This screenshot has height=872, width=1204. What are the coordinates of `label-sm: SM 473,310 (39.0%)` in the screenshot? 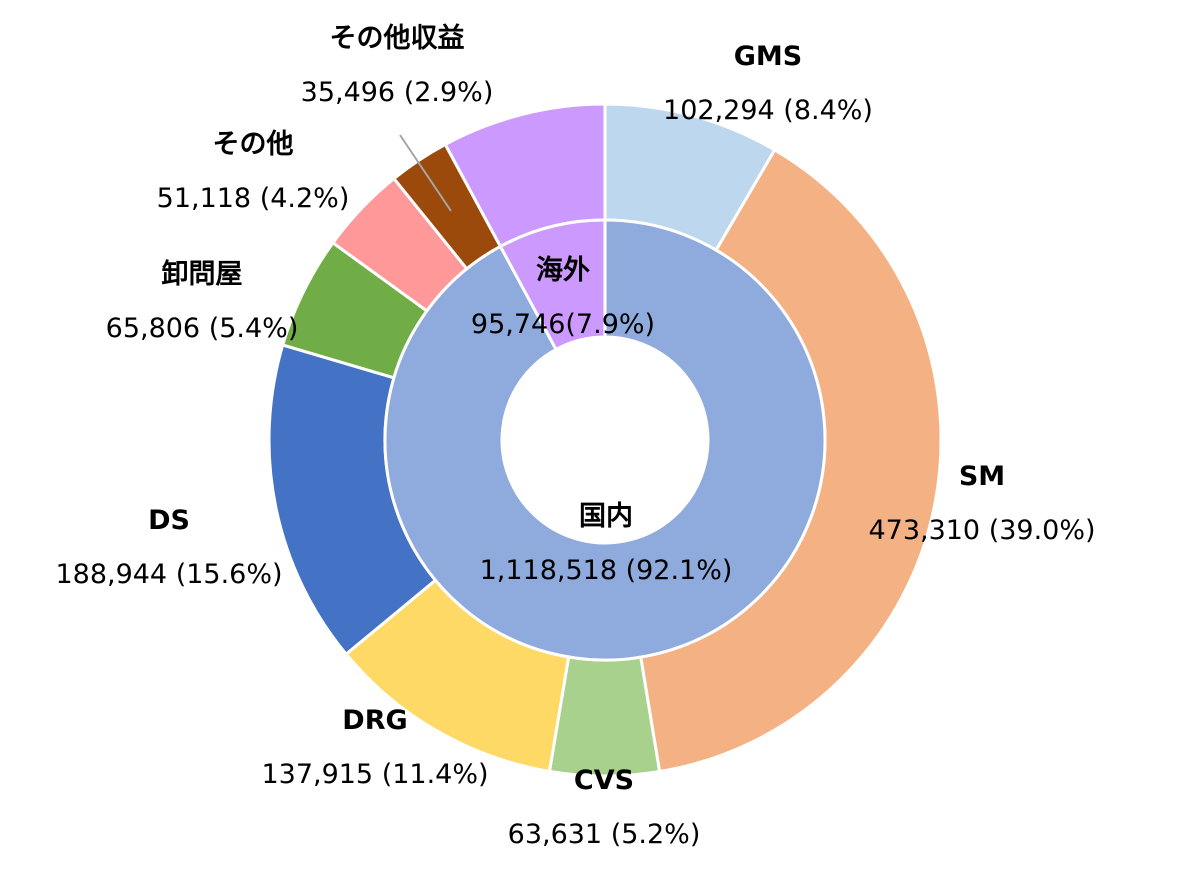 It's located at (982, 503).